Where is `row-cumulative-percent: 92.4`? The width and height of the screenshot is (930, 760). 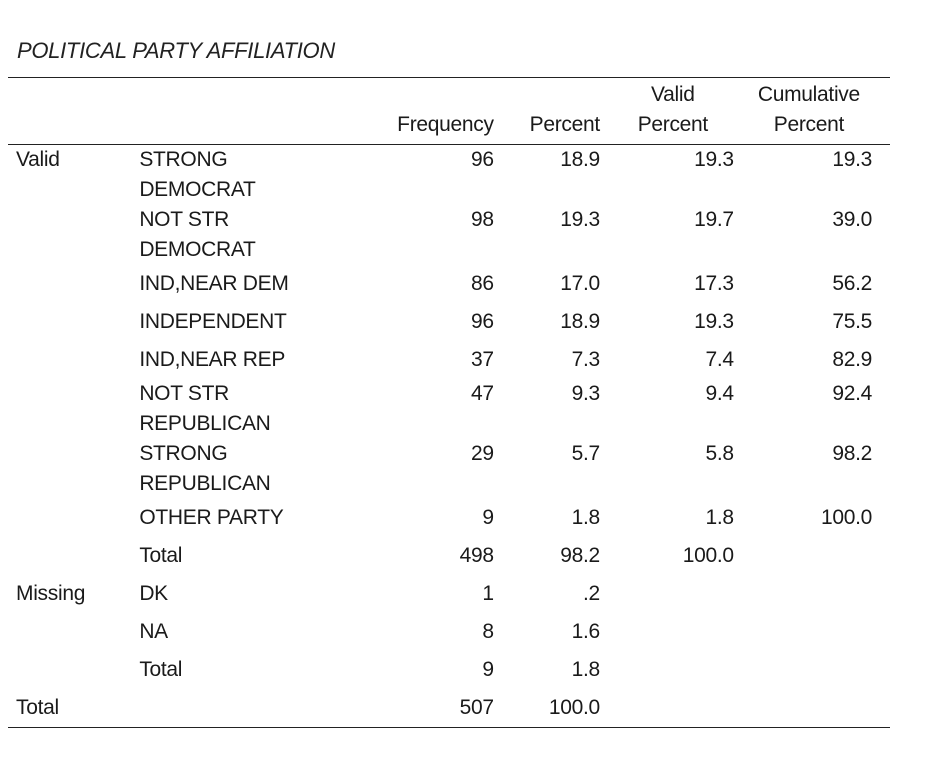 row-cumulative-percent: 92.4 is located at coordinates (852, 393).